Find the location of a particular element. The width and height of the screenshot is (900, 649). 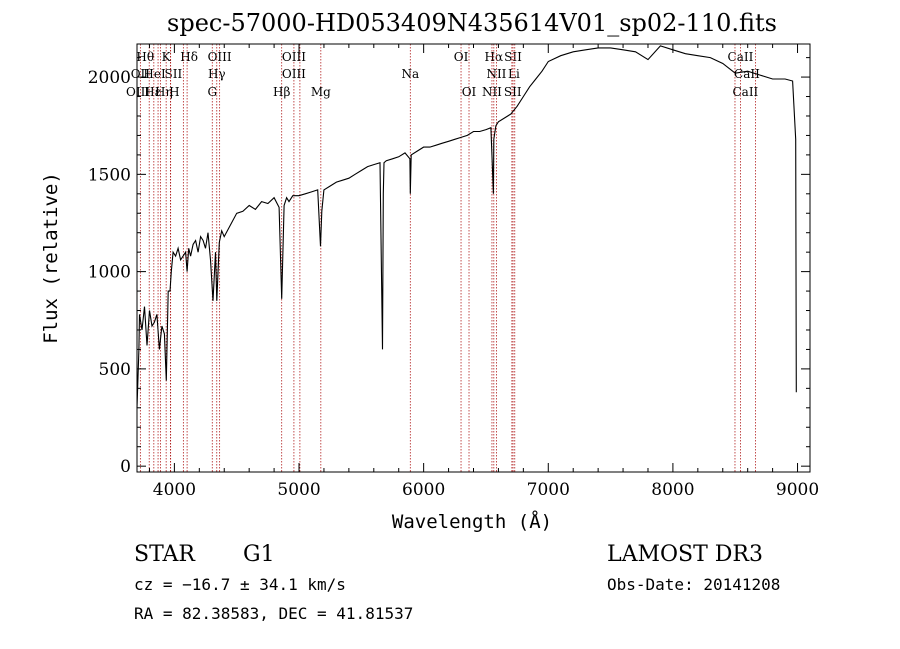

x-tick-label: 4000 is located at coordinates (174, 490).